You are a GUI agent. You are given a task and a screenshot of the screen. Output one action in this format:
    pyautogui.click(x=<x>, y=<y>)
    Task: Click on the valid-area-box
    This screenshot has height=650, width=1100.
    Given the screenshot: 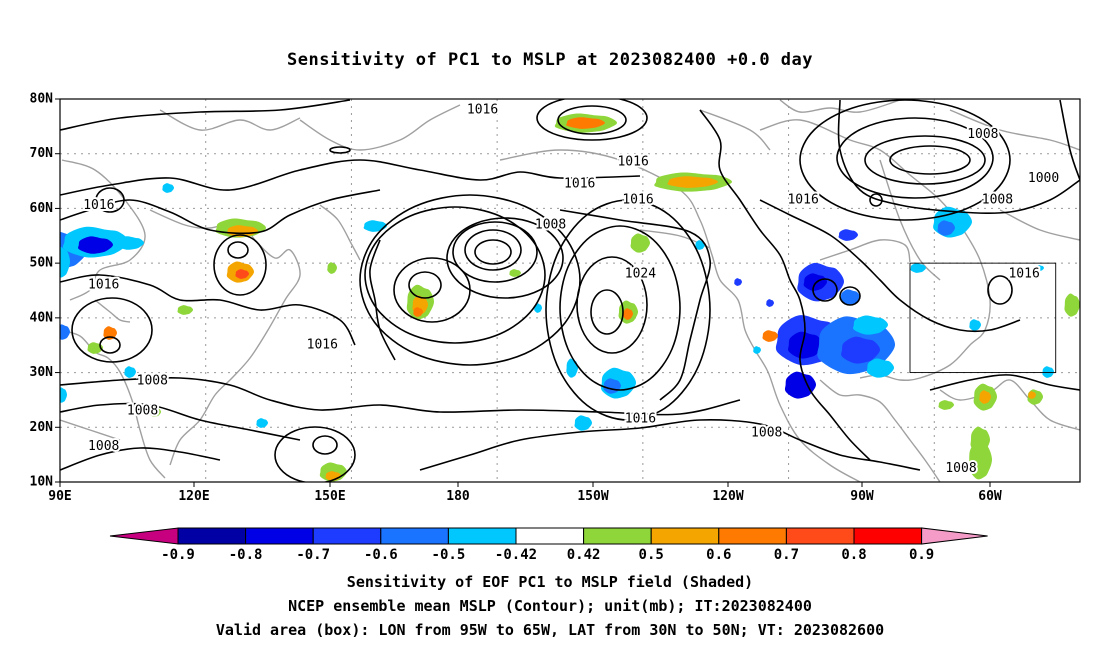 What is the action you would take?
    pyautogui.click(x=983, y=318)
    